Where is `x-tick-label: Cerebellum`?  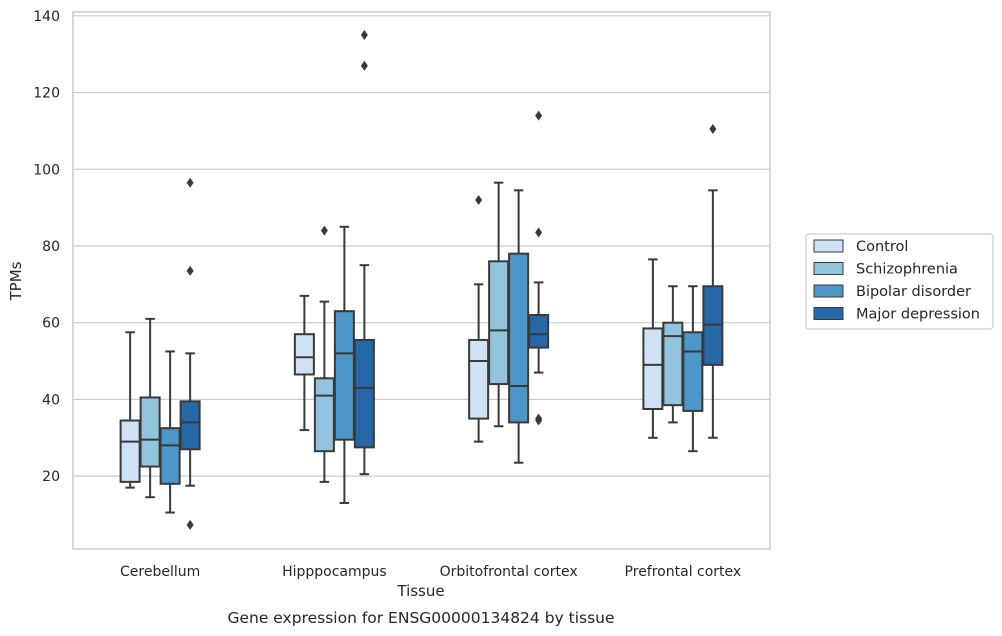
x-tick-label: Cerebellum is located at coordinates (160, 572).